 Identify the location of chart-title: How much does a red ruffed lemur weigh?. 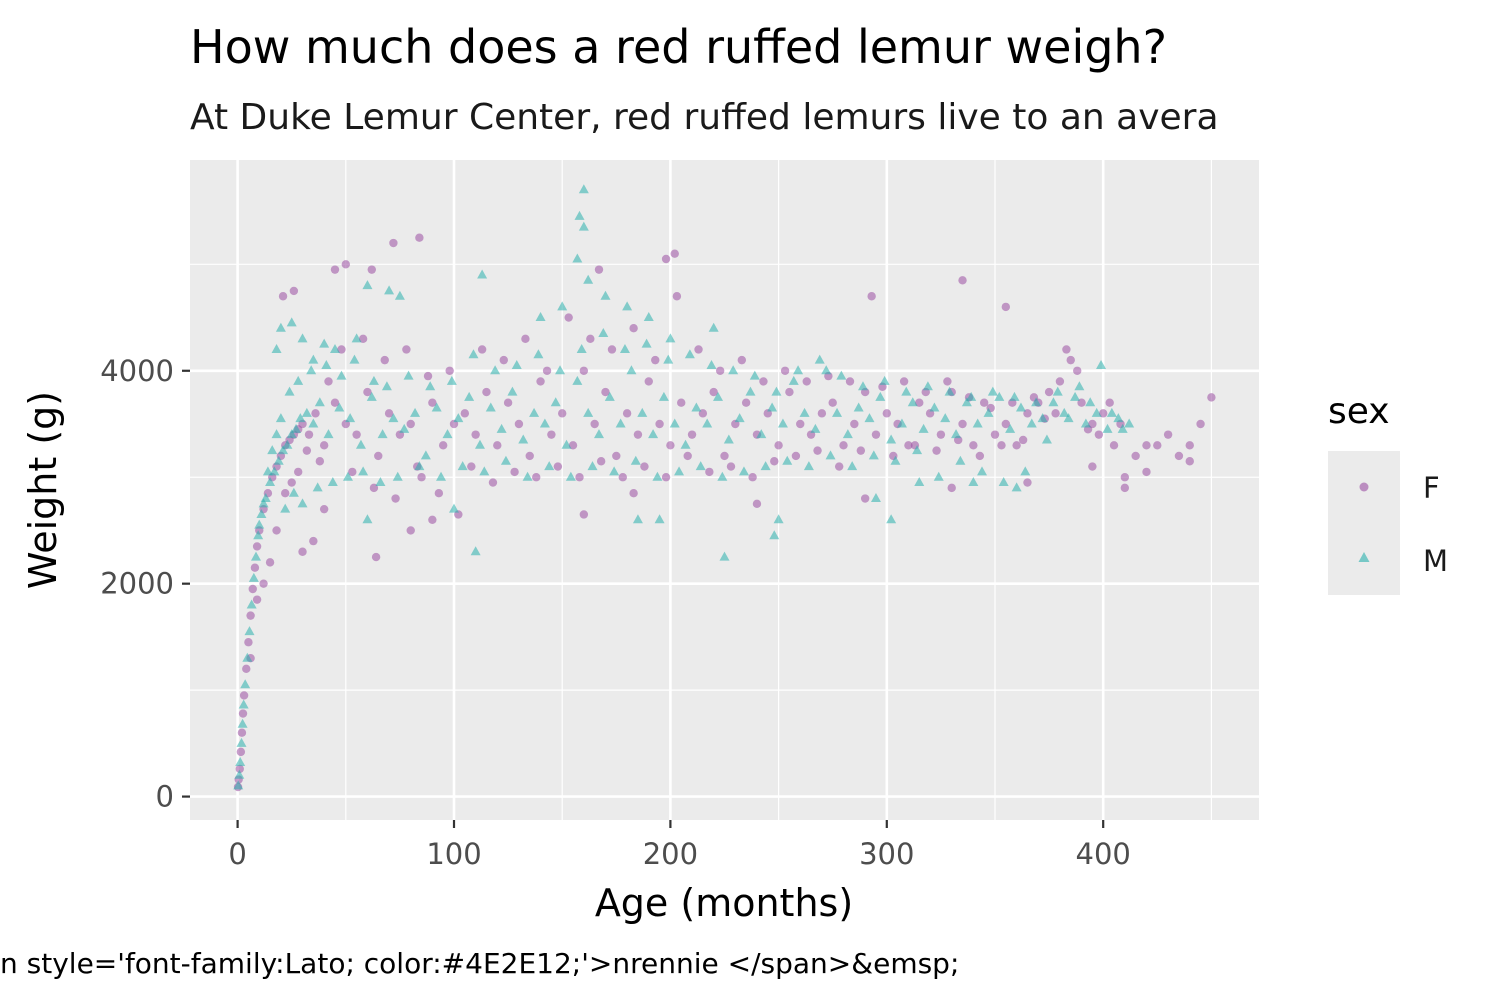
(678, 47).